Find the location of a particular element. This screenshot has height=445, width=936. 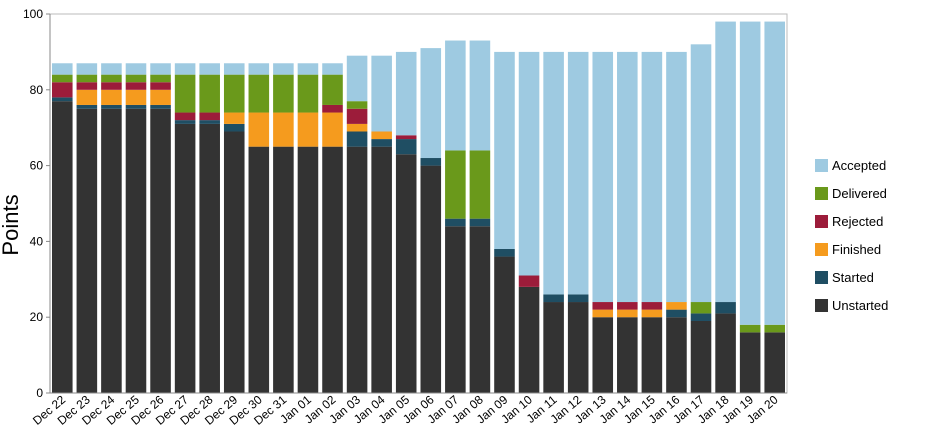

y-tick-label: 40 is located at coordinates (37, 241).